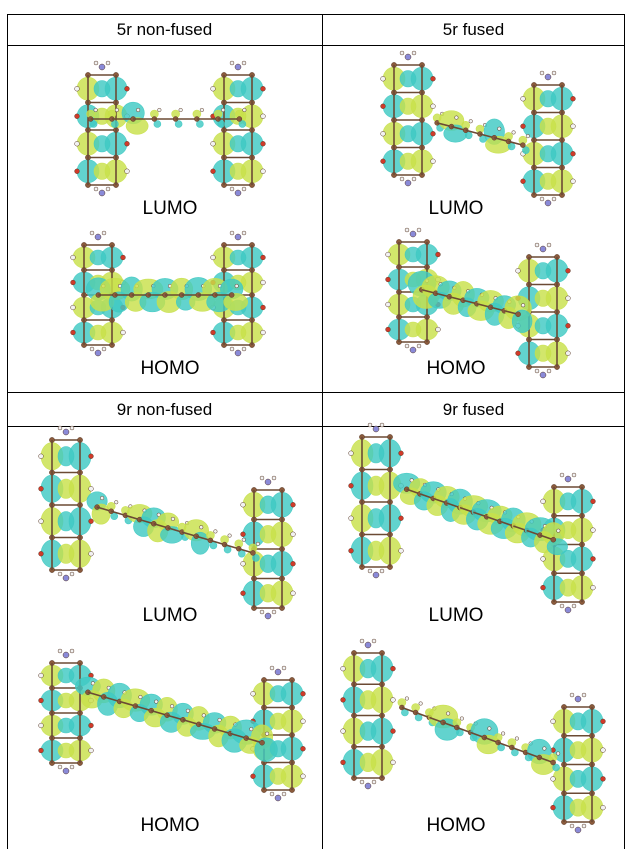 The width and height of the screenshot is (625, 849). Describe the element at coordinates (170, 208) in the screenshot. I see `lumo-label-5r-non-fused: LUMO` at that location.